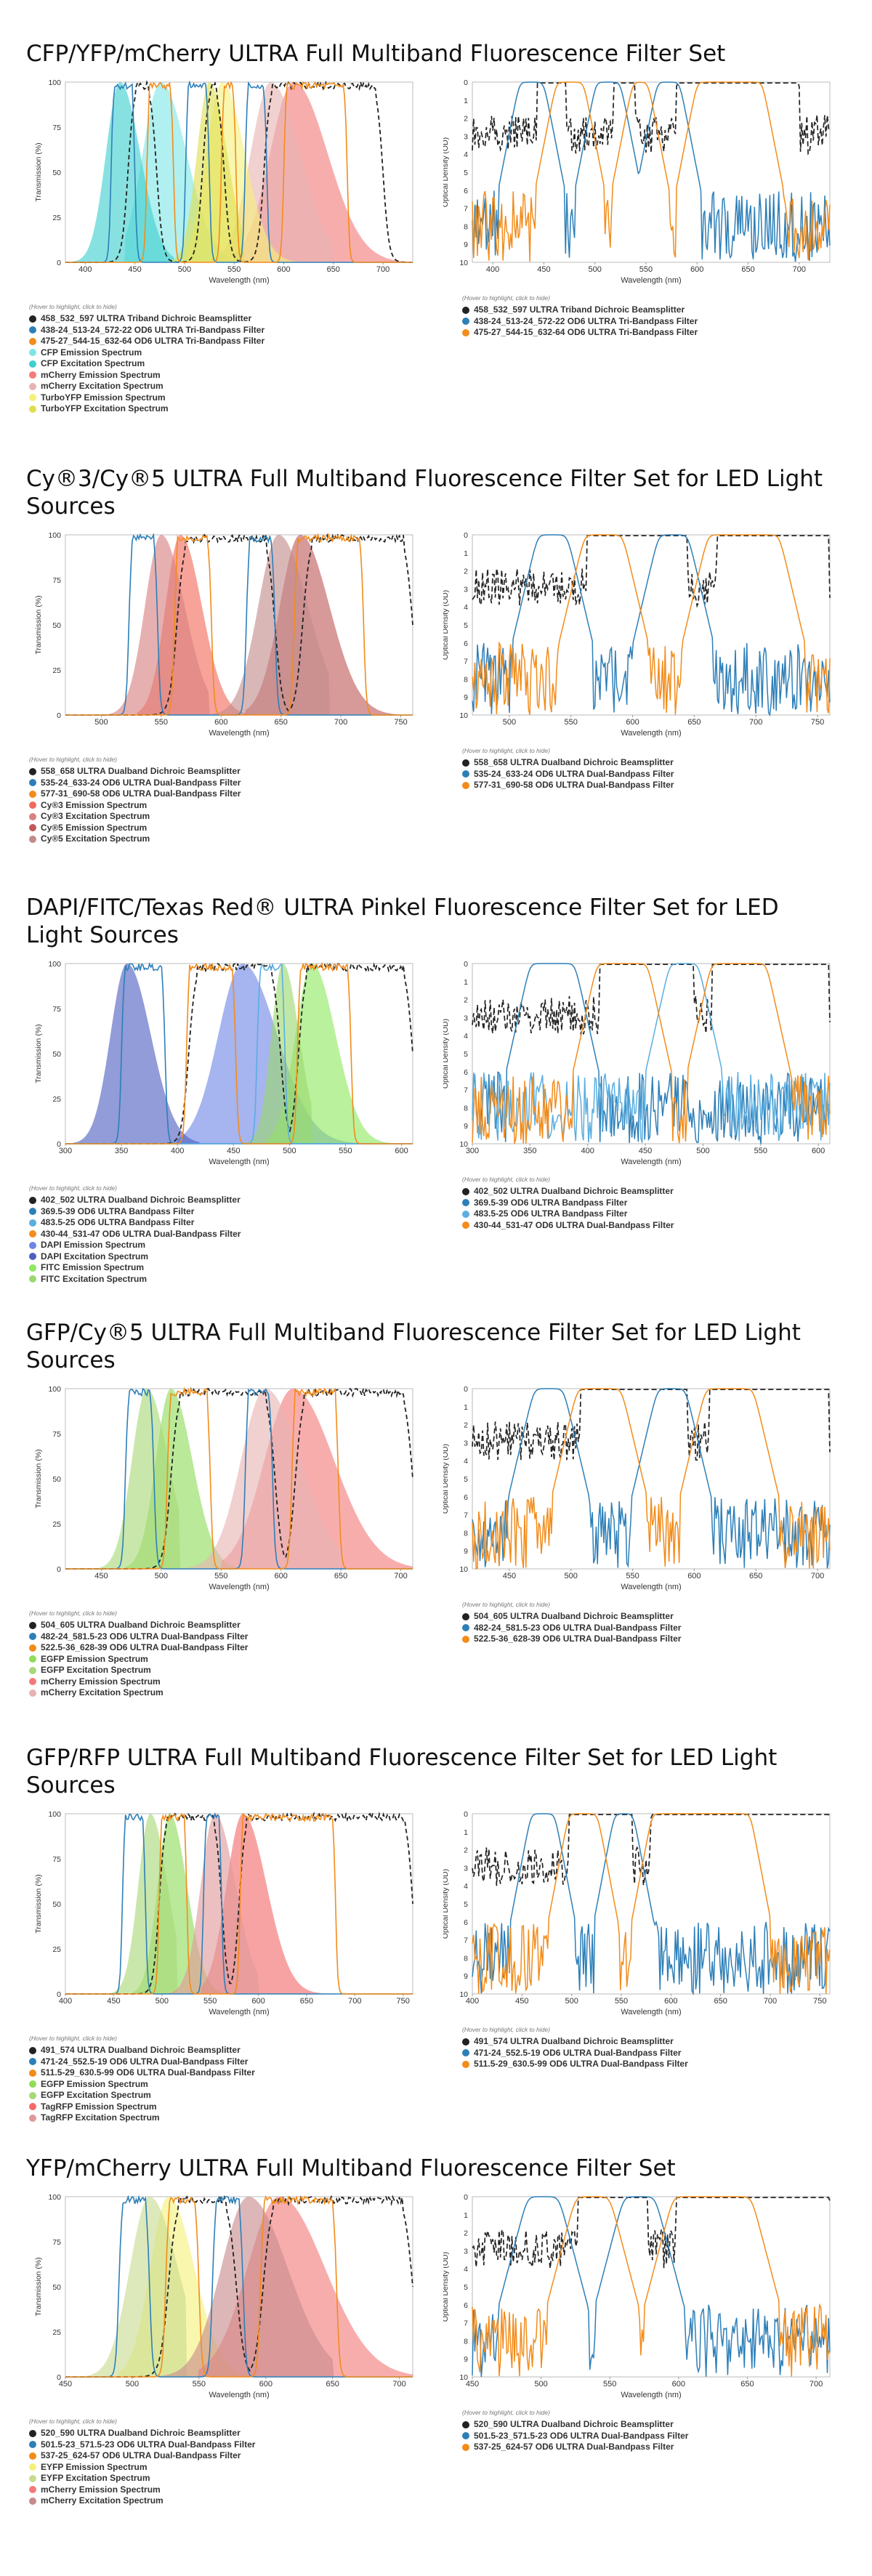 The height and width of the screenshot is (2576, 872). What do you see at coordinates (147, 353) in the screenshot?
I see `legend-item: CFP Emission Spectrum` at bounding box center [147, 353].